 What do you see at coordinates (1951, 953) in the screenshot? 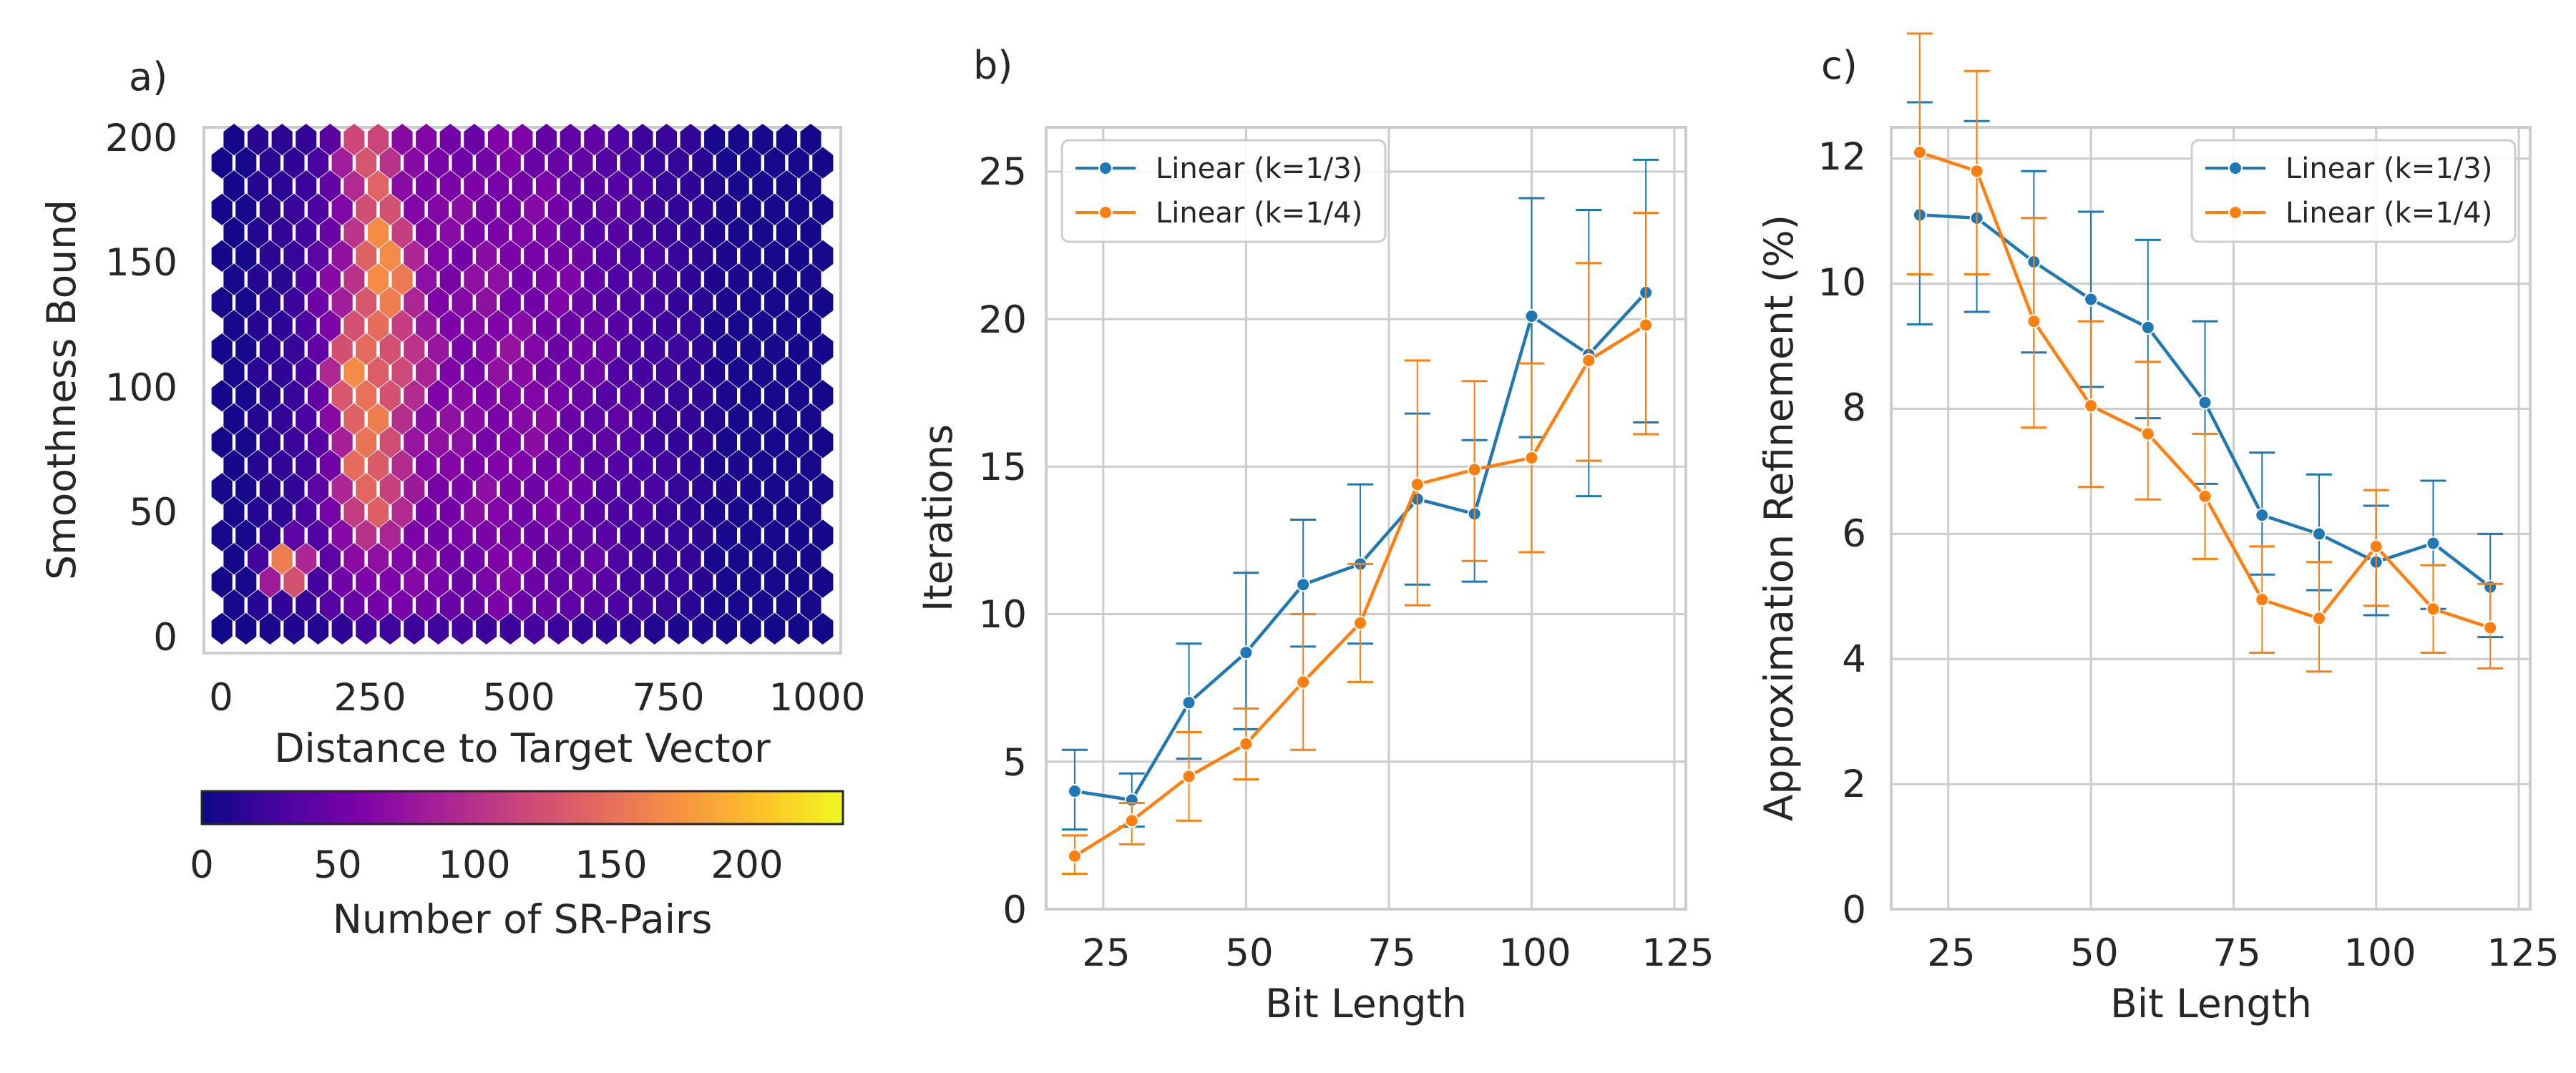
I see `x-tick-label: 25` at bounding box center [1951, 953].